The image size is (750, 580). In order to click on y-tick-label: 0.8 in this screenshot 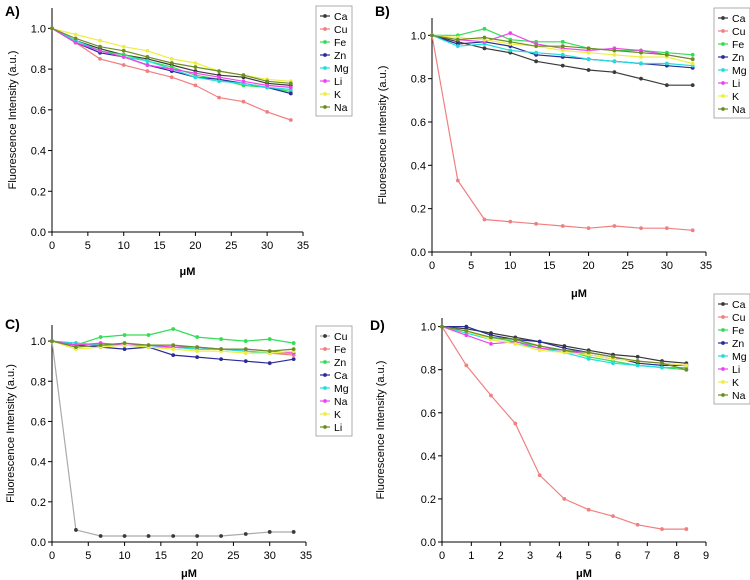, I will do `click(418, 80)`.